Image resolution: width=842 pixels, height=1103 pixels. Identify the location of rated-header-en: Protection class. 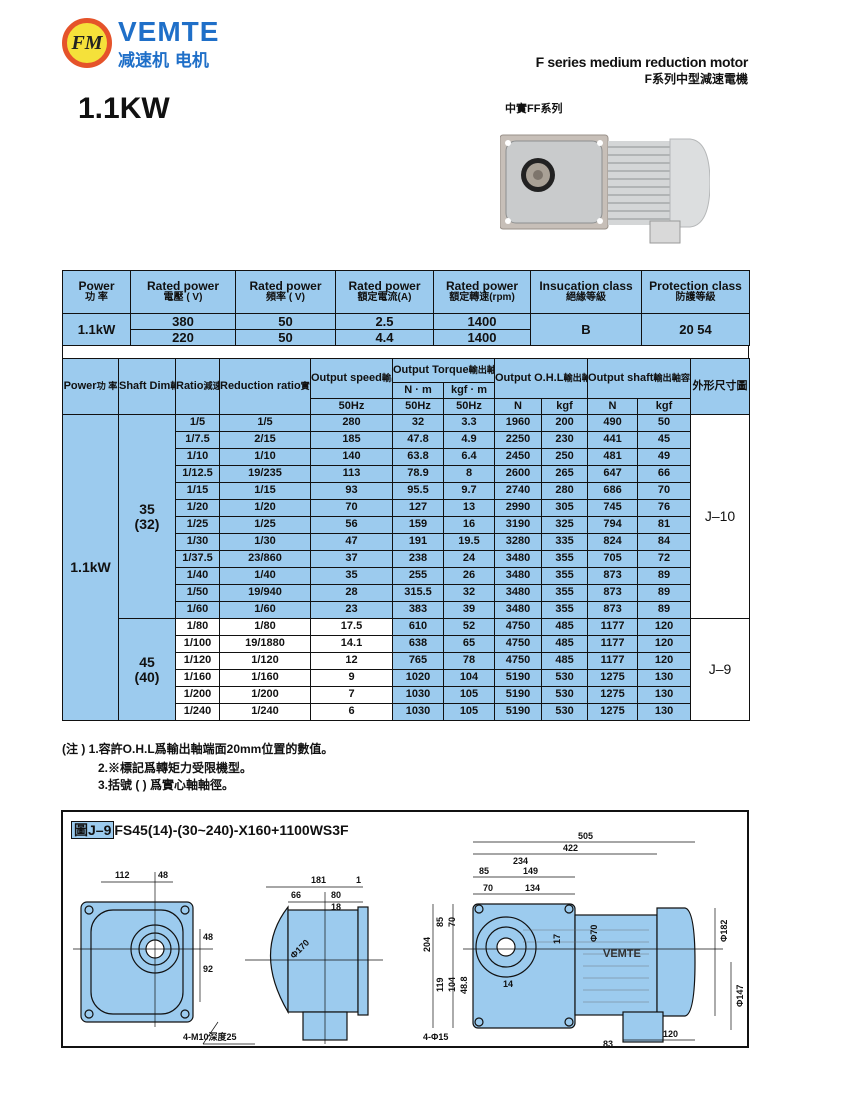
(695, 286).